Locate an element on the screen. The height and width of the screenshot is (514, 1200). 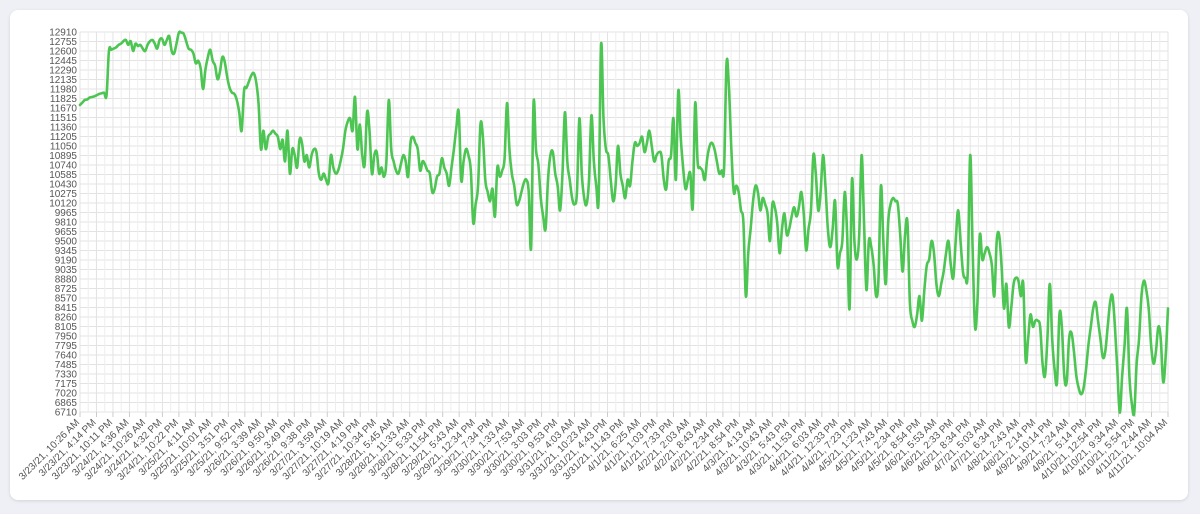
y-tick-label: 11205 is located at coordinates (64, 137).